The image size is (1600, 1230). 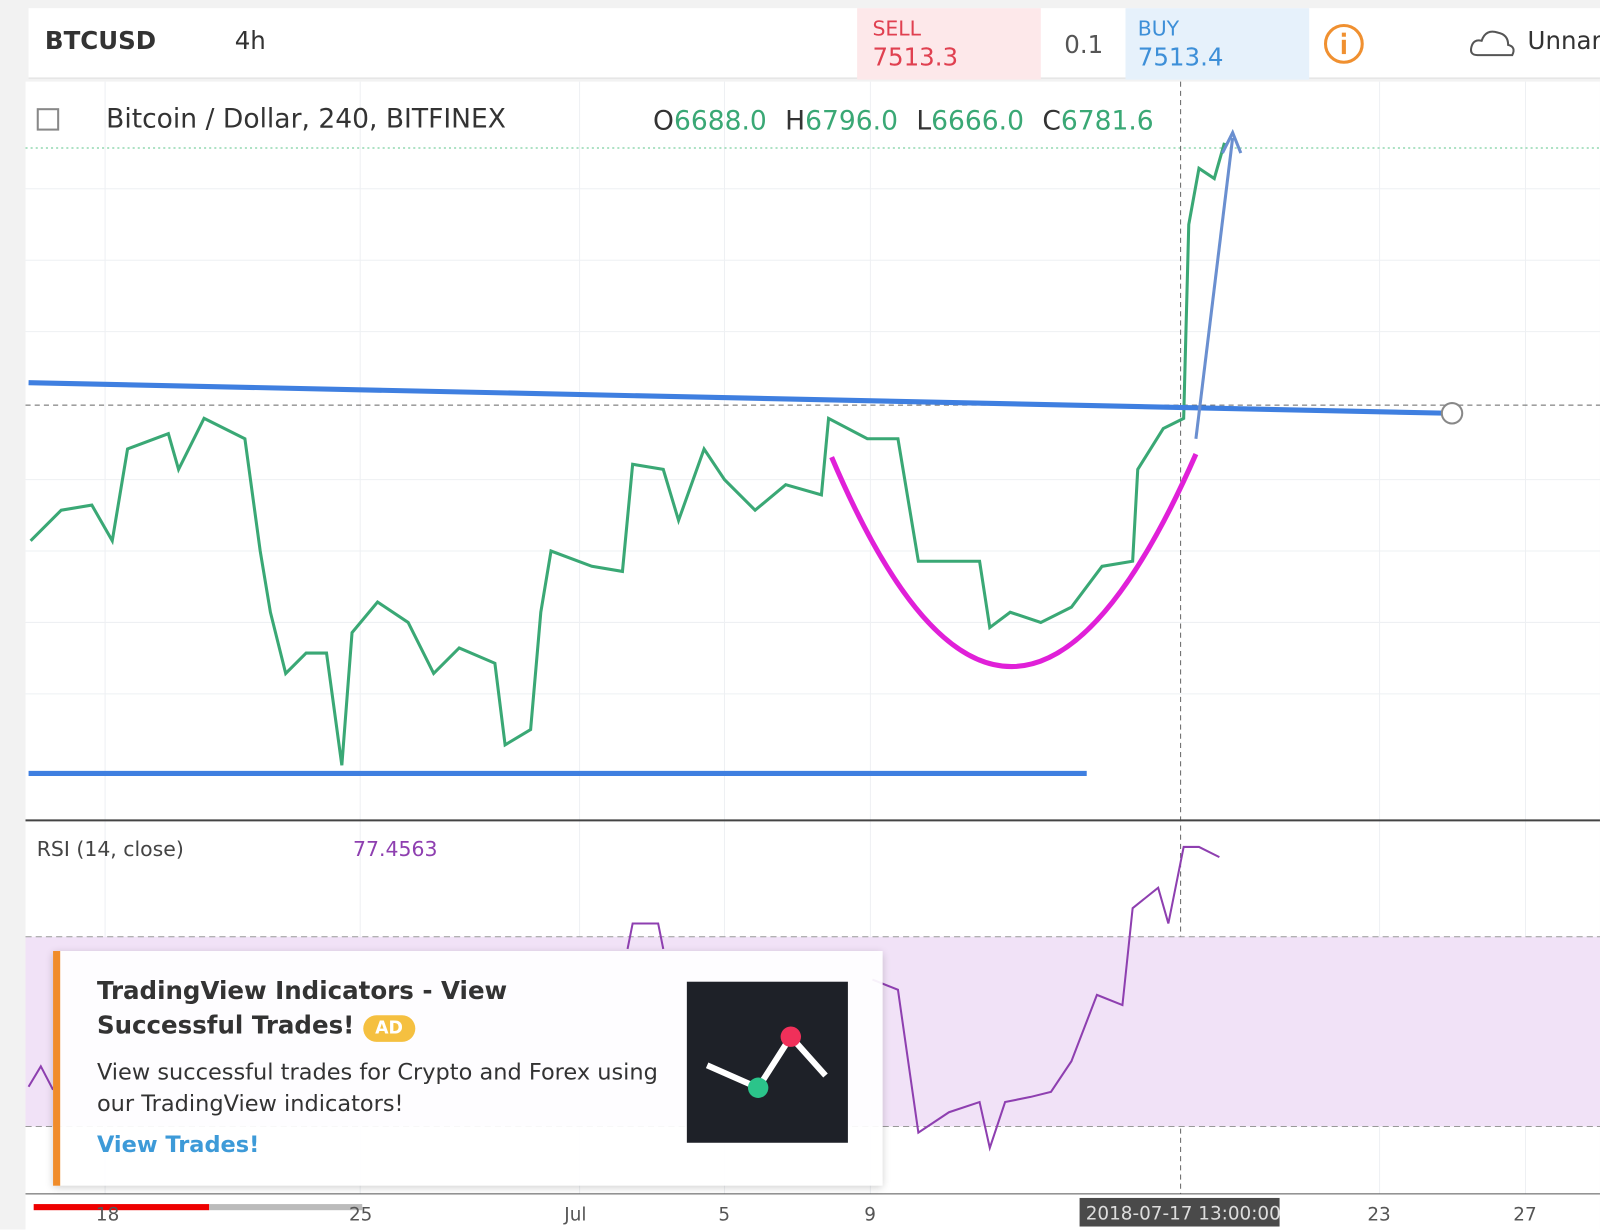 What do you see at coordinates (924, 121) in the screenshot?
I see `ohlc-label: L` at bounding box center [924, 121].